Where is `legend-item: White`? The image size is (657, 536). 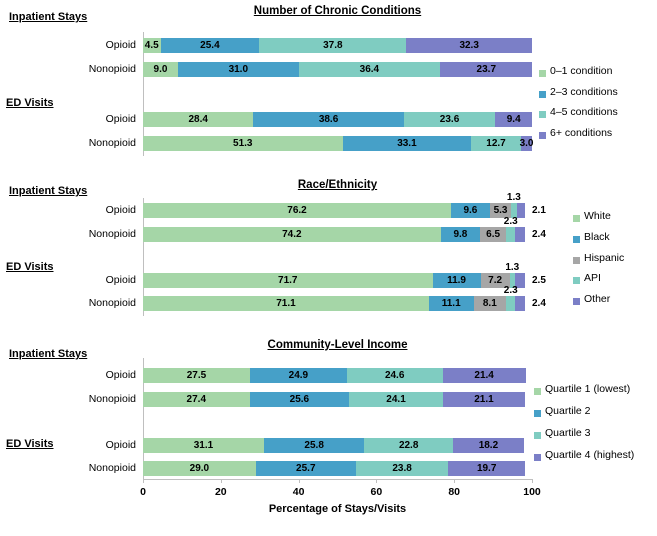 legend-item: White is located at coordinates (592, 216).